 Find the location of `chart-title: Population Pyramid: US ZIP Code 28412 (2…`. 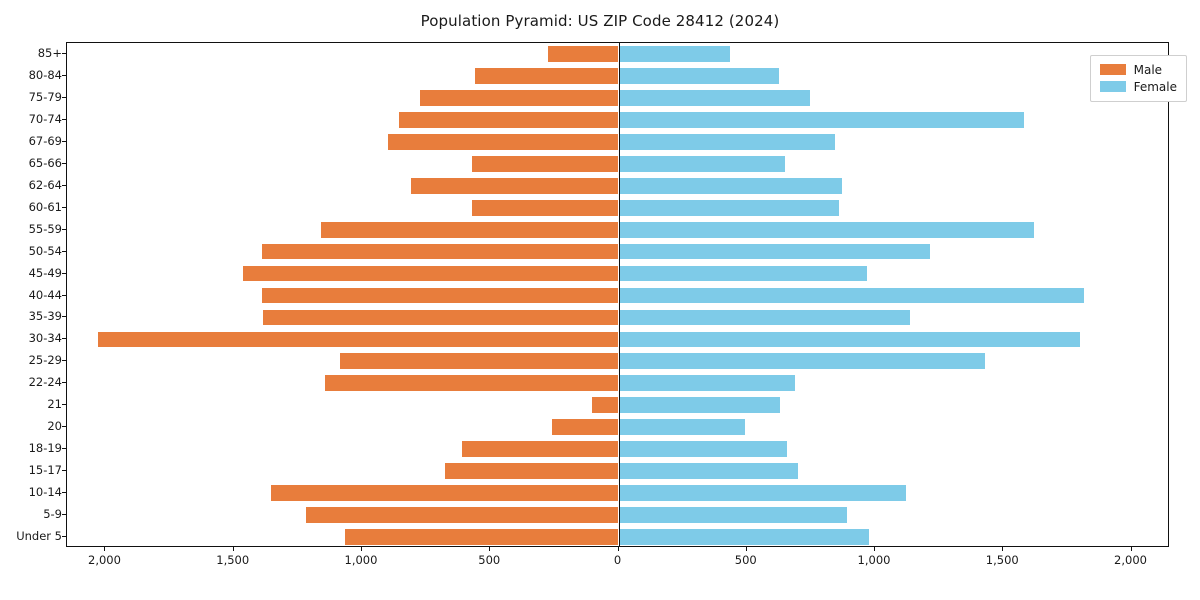

chart-title: Population Pyramid: US ZIP Code 28412 (2… is located at coordinates (600, 21).